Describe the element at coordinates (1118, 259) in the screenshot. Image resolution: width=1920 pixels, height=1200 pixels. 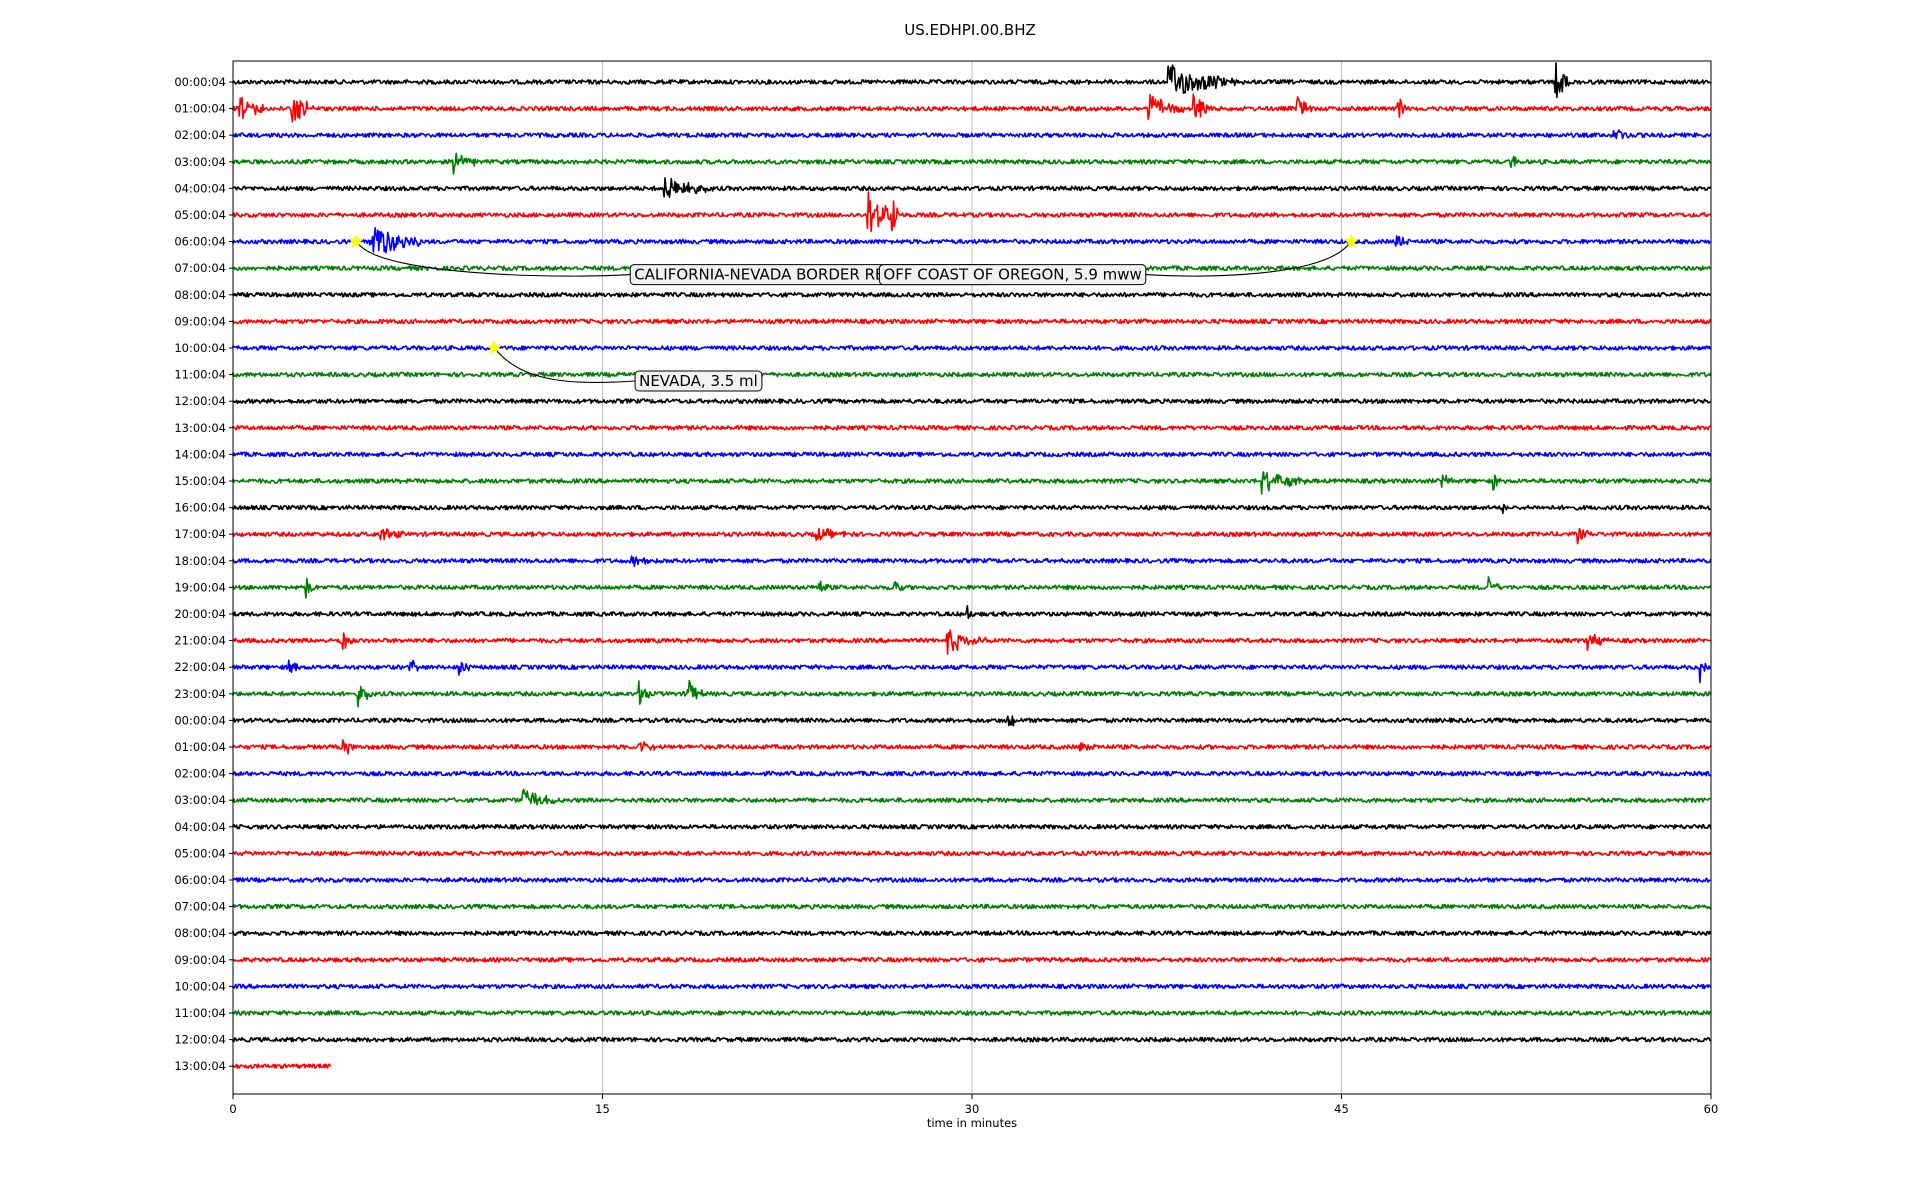
I see `event-annotation-1: OFF COAST OF OREGON, 5.9 mww` at that location.